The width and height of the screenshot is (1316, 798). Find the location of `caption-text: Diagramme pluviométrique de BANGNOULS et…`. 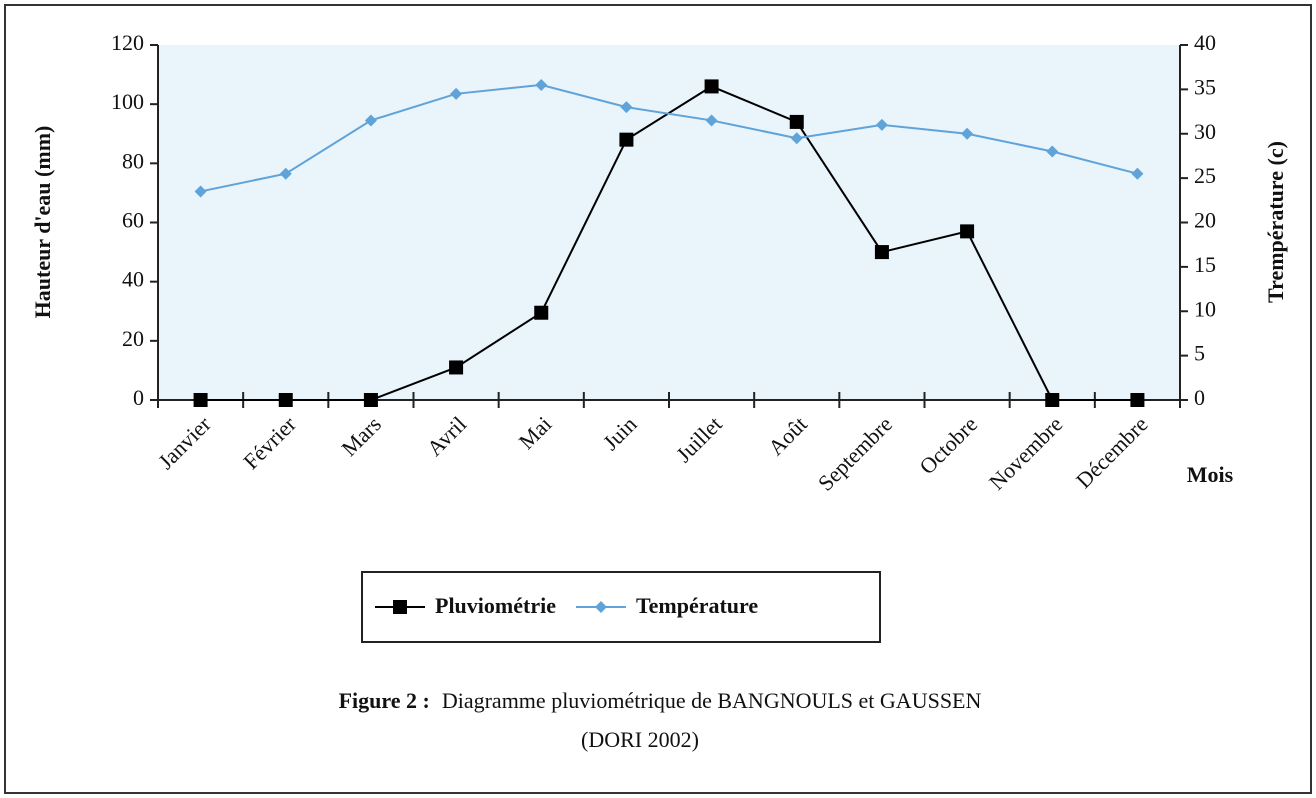

caption-text: Diagramme pluviométrique de BANGNOULS et… is located at coordinates (712, 700).